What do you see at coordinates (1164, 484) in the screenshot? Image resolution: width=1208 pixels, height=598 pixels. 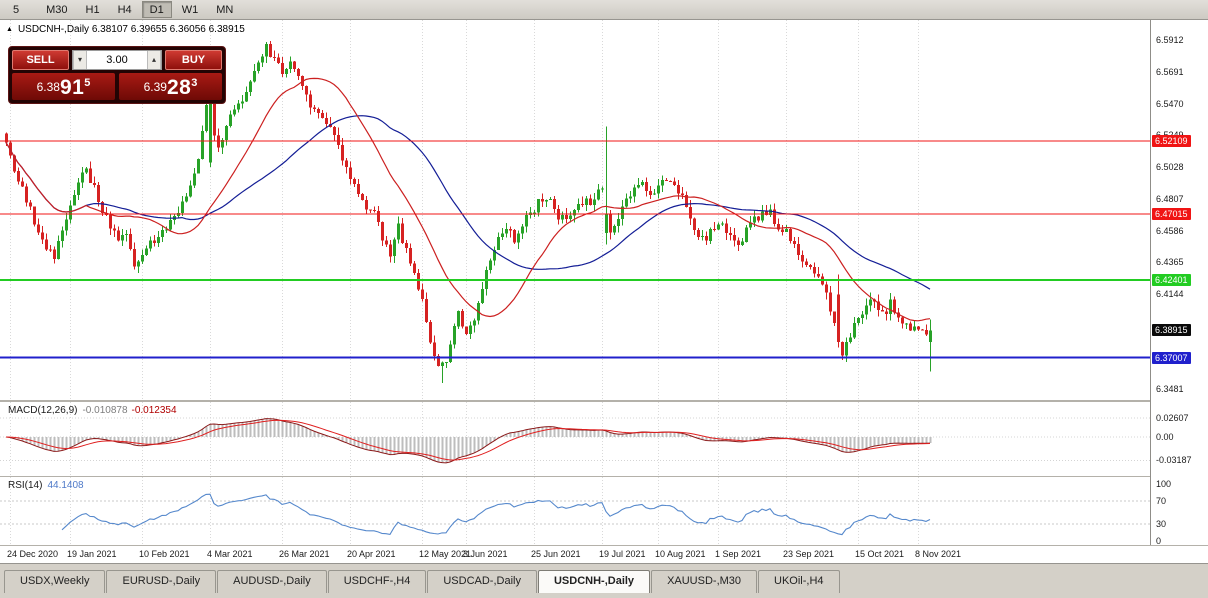 I see `price-axis-label: 100` at bounding box center [1164, 484].